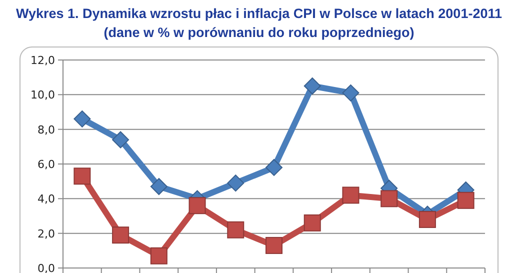 The height and width of the screenshot is (273, 518). I want to click on y-tick-label: 8,0, so click(46, 129).